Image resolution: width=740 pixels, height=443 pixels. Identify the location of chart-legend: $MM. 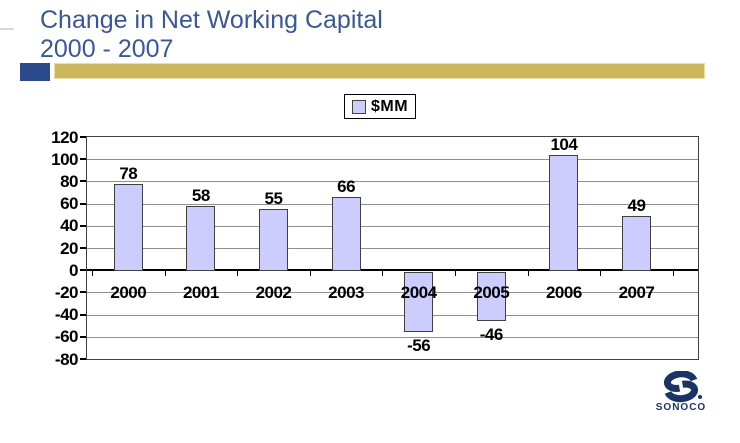
(380, 106).